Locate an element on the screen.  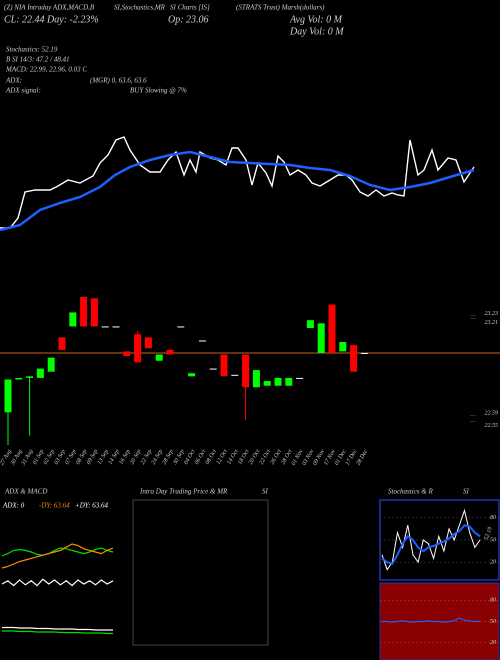
panel-title: Intra Day Trading Price & MR is located at coordinates (183, 492).